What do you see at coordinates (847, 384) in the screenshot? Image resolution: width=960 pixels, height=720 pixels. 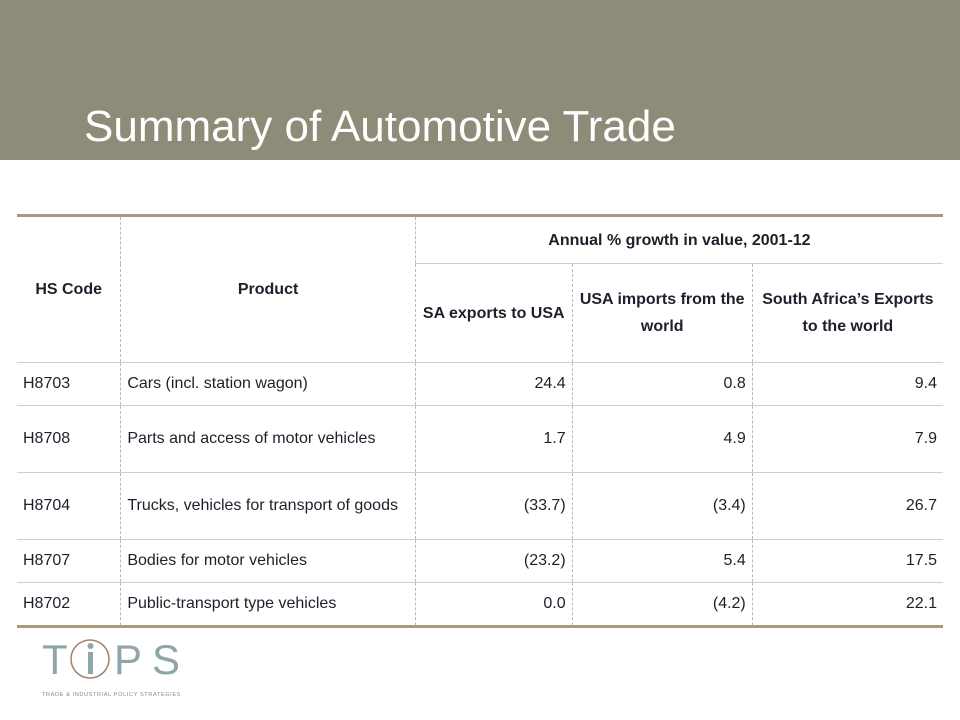 I see `za-exports-cell: 9.4` at bounding box center [847, 384].